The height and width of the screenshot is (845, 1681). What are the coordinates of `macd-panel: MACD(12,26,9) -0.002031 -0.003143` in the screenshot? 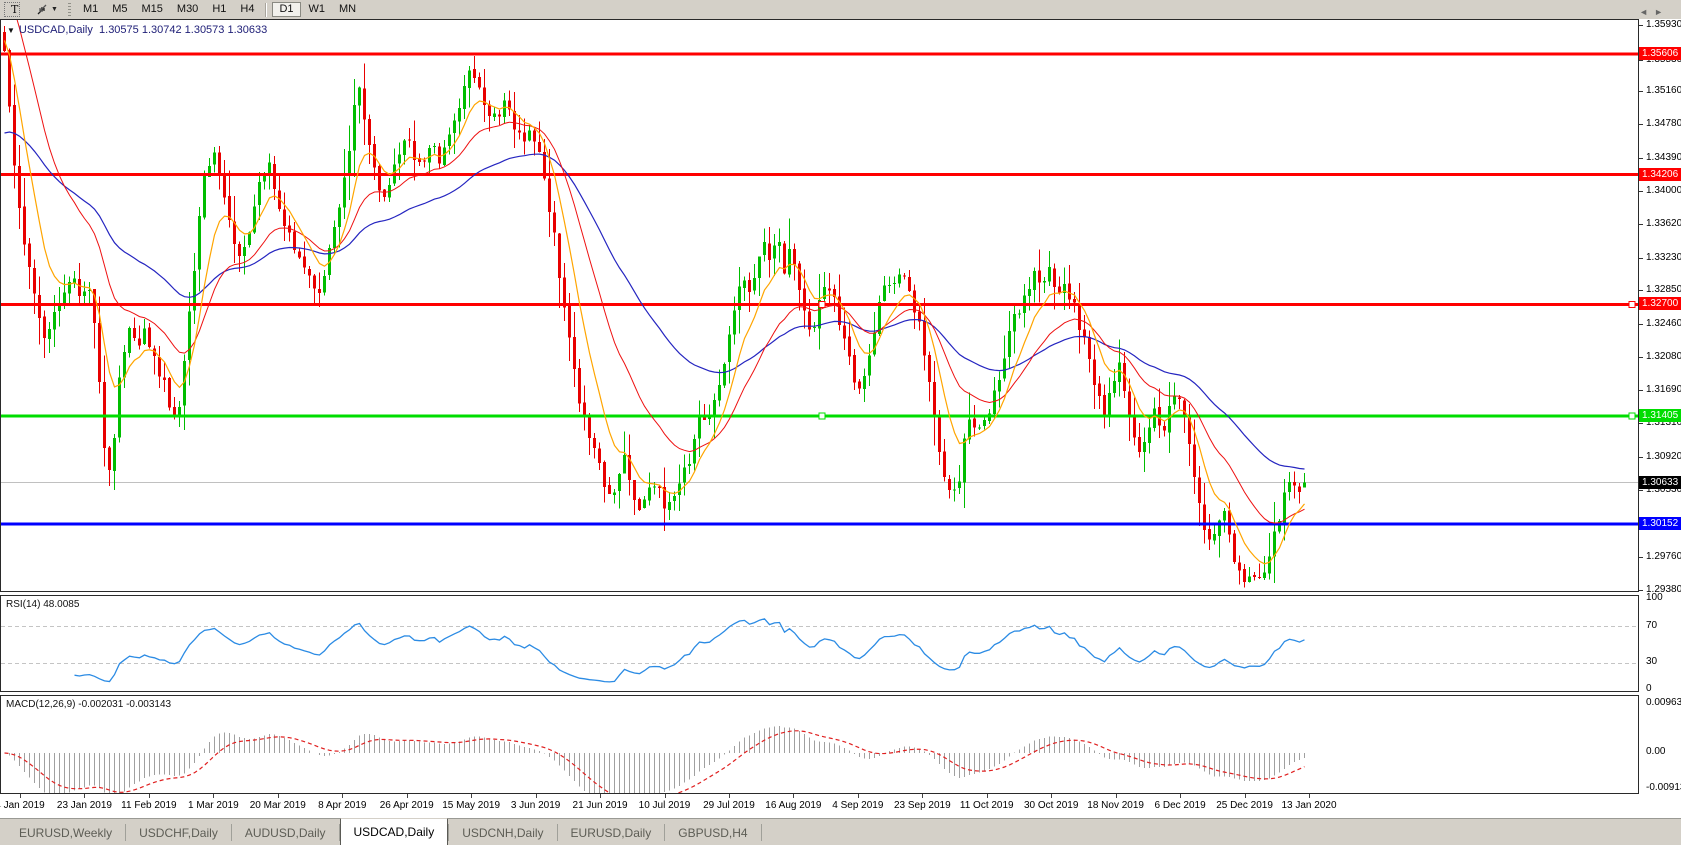 It's located at (819, 744).